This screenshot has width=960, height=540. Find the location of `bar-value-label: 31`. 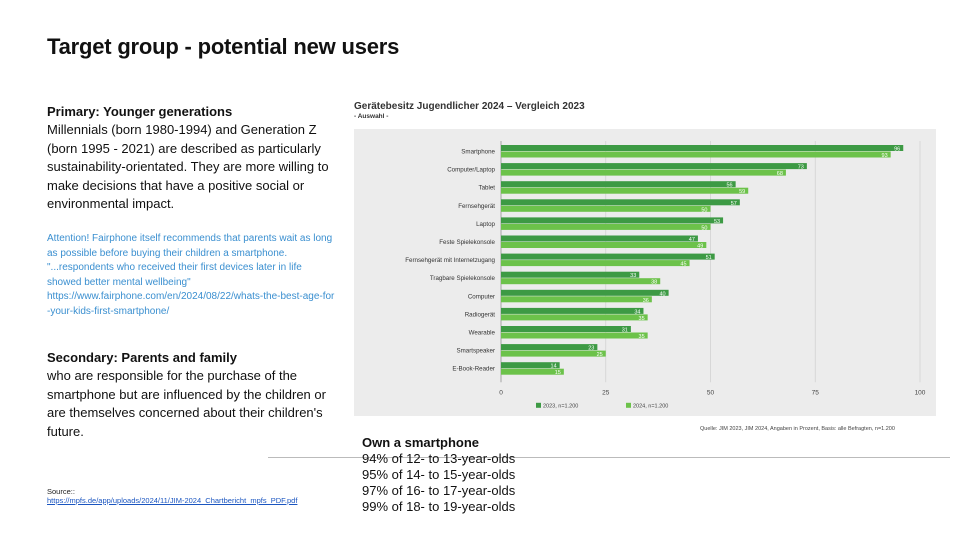

bar-value-label: 31 is located at coordinates (625, 331).